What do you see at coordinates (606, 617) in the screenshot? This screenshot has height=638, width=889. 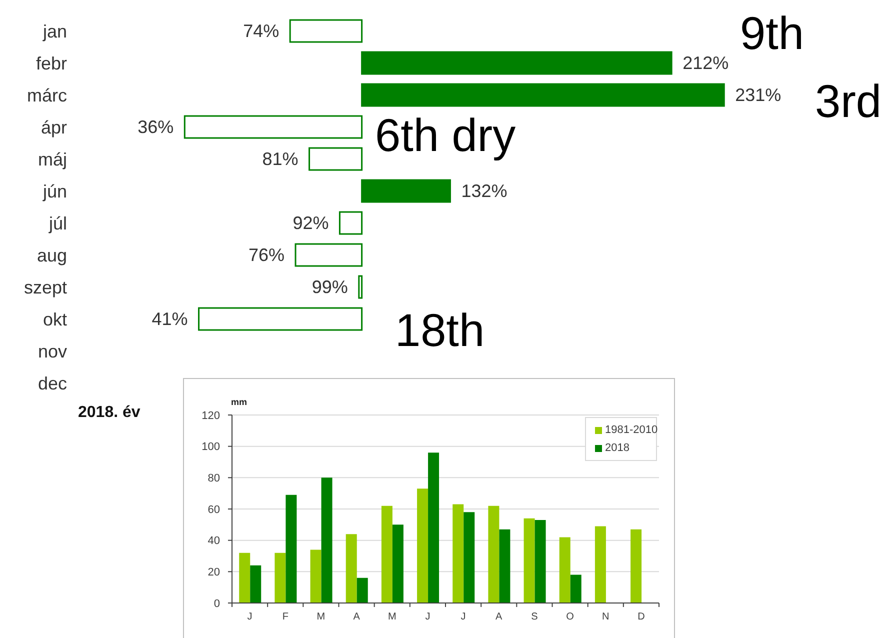 I see `x-tick-label: N` at bounding box center [606, 617].